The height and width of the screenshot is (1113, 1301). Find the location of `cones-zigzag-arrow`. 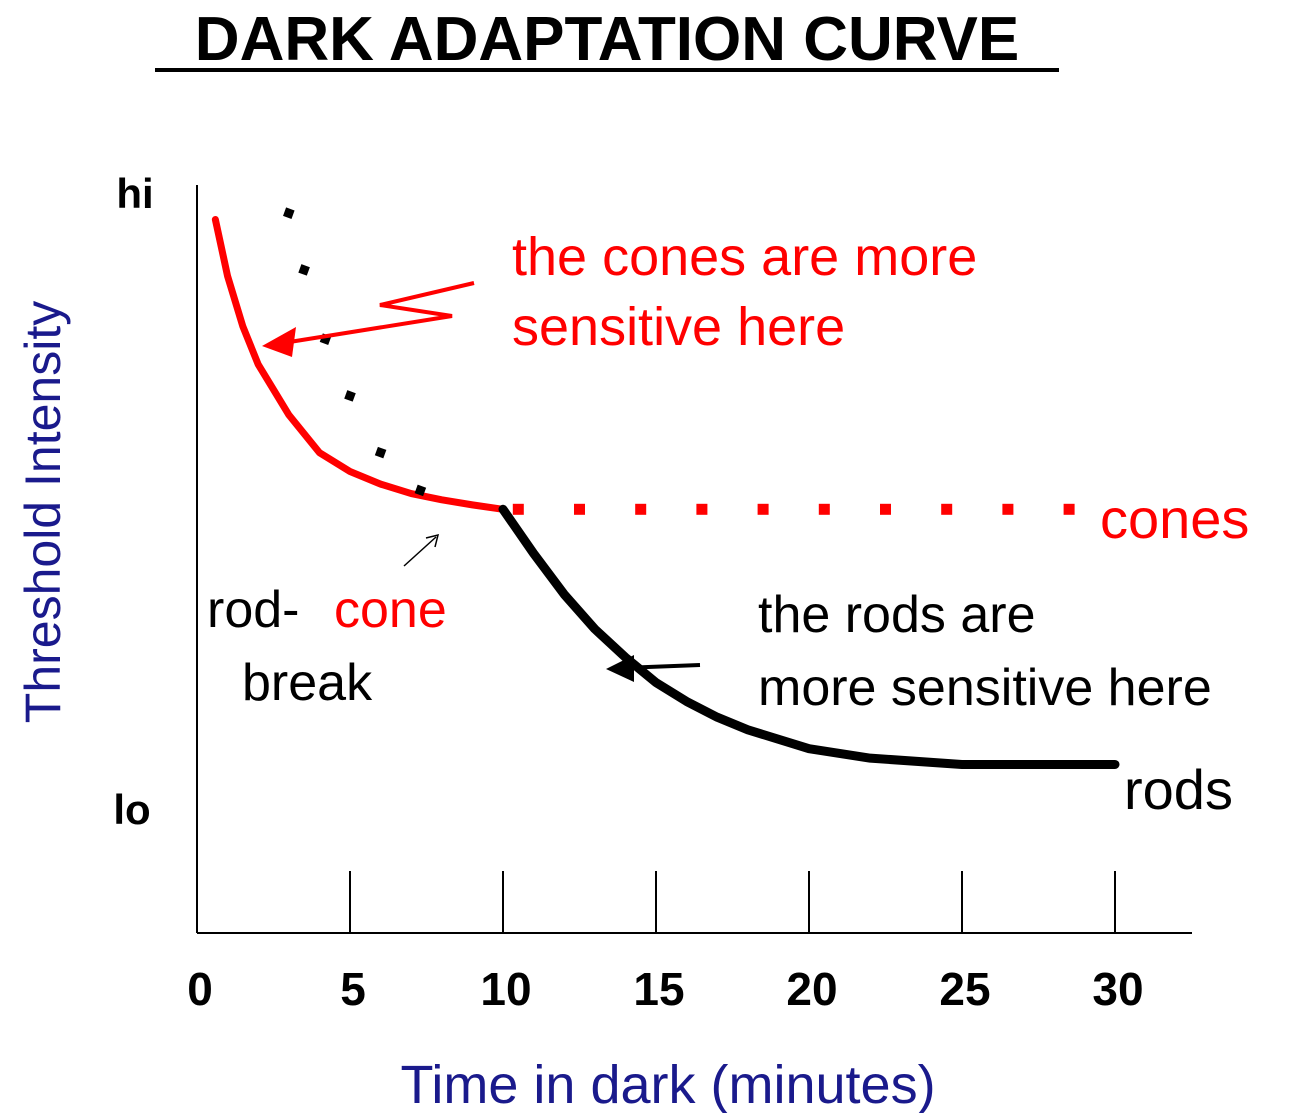

cones-zigzag-arrow is located at coordinates (375, 313).